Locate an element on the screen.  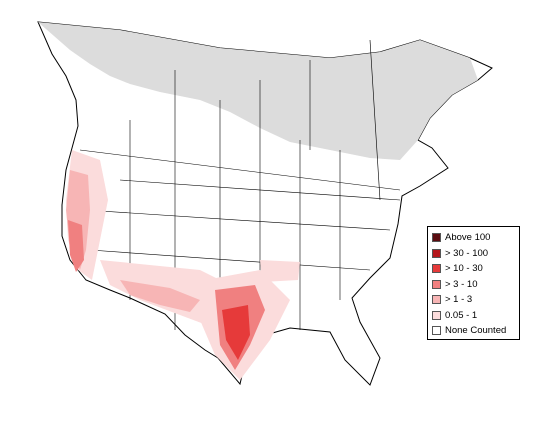
legend-label: > 3 - 10 is located at coordinates (461, 284).